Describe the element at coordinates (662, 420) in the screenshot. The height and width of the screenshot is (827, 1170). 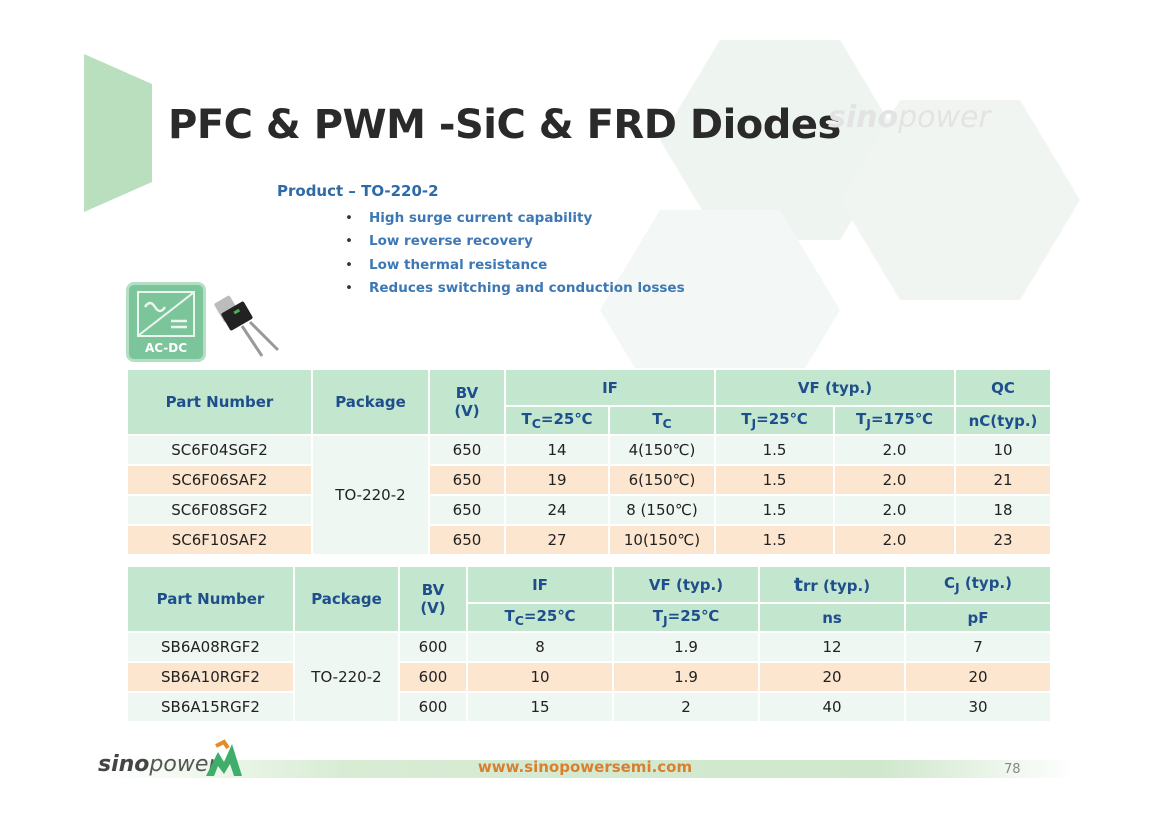
I see `header-if-tc: TC` at that location.